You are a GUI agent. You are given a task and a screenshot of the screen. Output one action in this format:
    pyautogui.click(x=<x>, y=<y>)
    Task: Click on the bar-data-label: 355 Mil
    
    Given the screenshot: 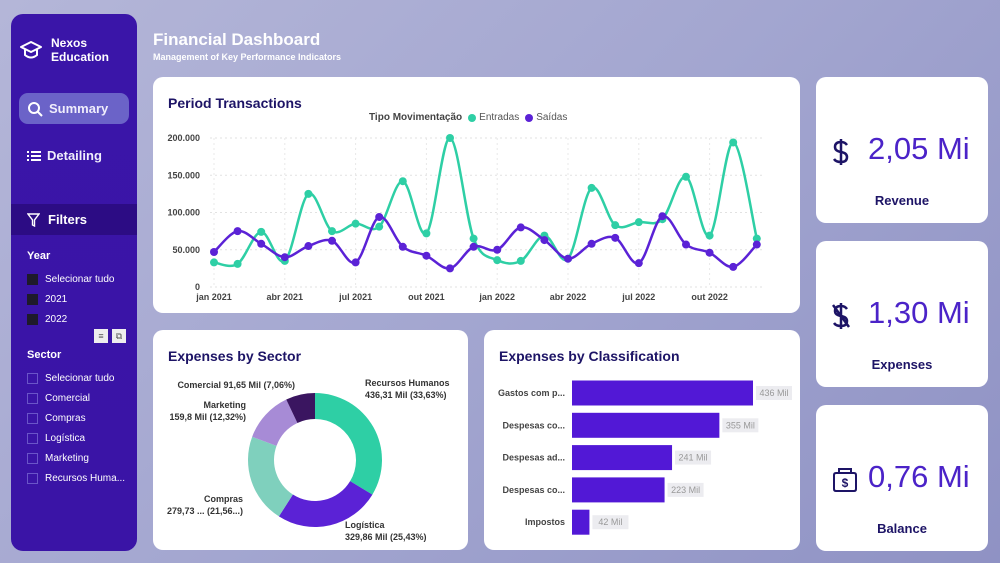 What is the action you would take?
    pyautogui.click(x=740, y=425)
    